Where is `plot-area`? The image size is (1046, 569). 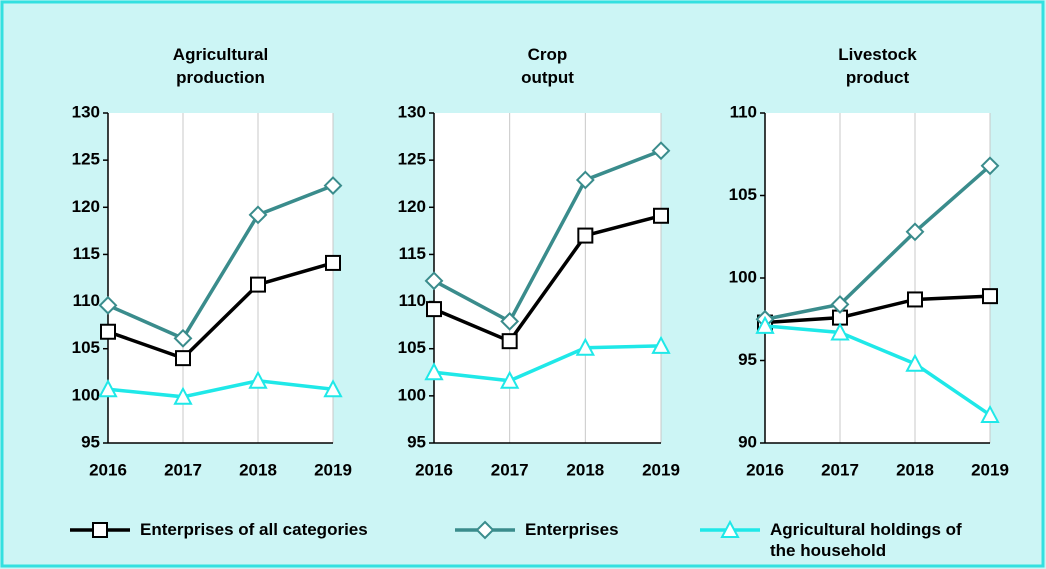 plot-area is located at coordinates (547, 278).